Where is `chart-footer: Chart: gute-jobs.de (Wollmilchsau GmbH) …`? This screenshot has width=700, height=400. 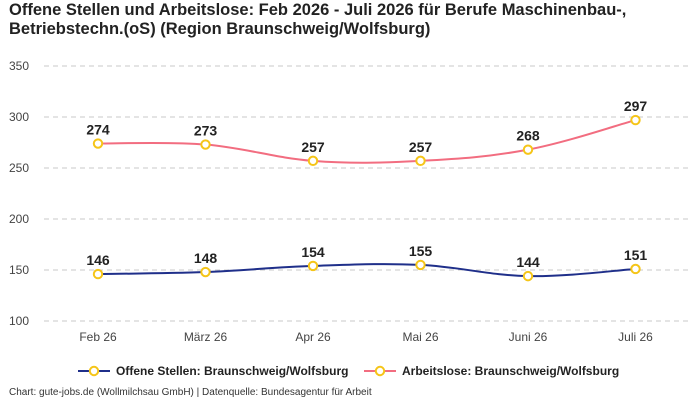 chart-footer: Chart: gute-jobs.de (Wollmilchsau GmbH) … is located at coordinates (190, 392).